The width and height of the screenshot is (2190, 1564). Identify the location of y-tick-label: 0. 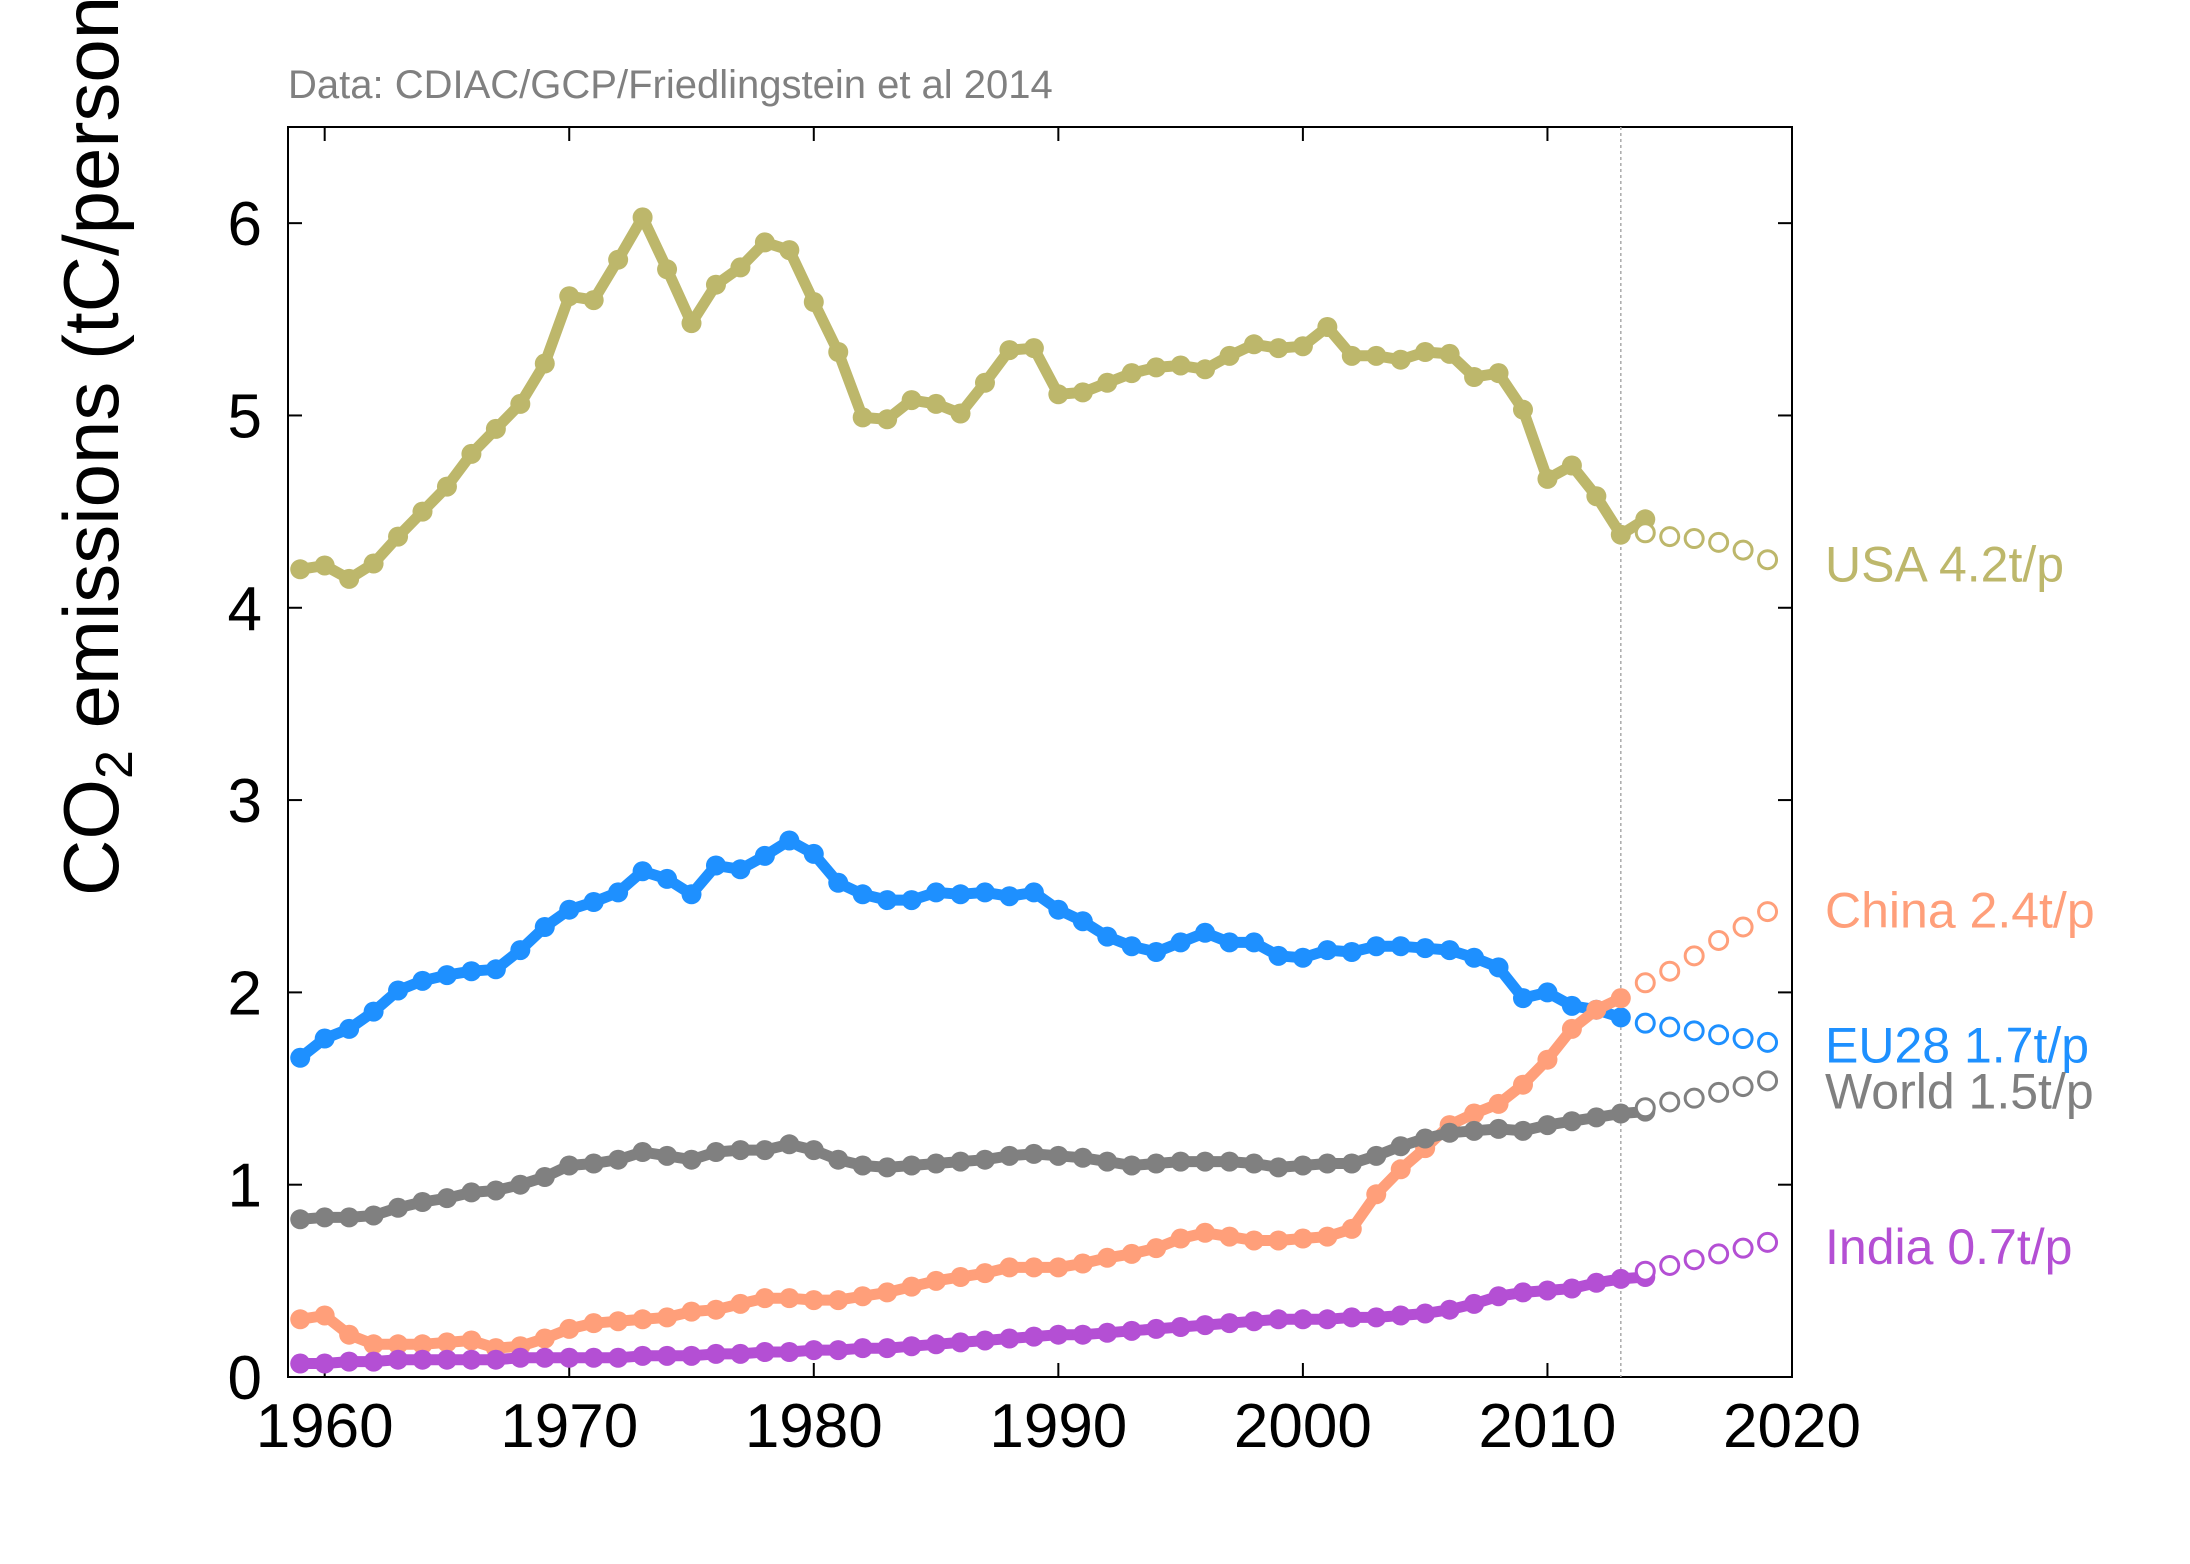
(245, 1378).